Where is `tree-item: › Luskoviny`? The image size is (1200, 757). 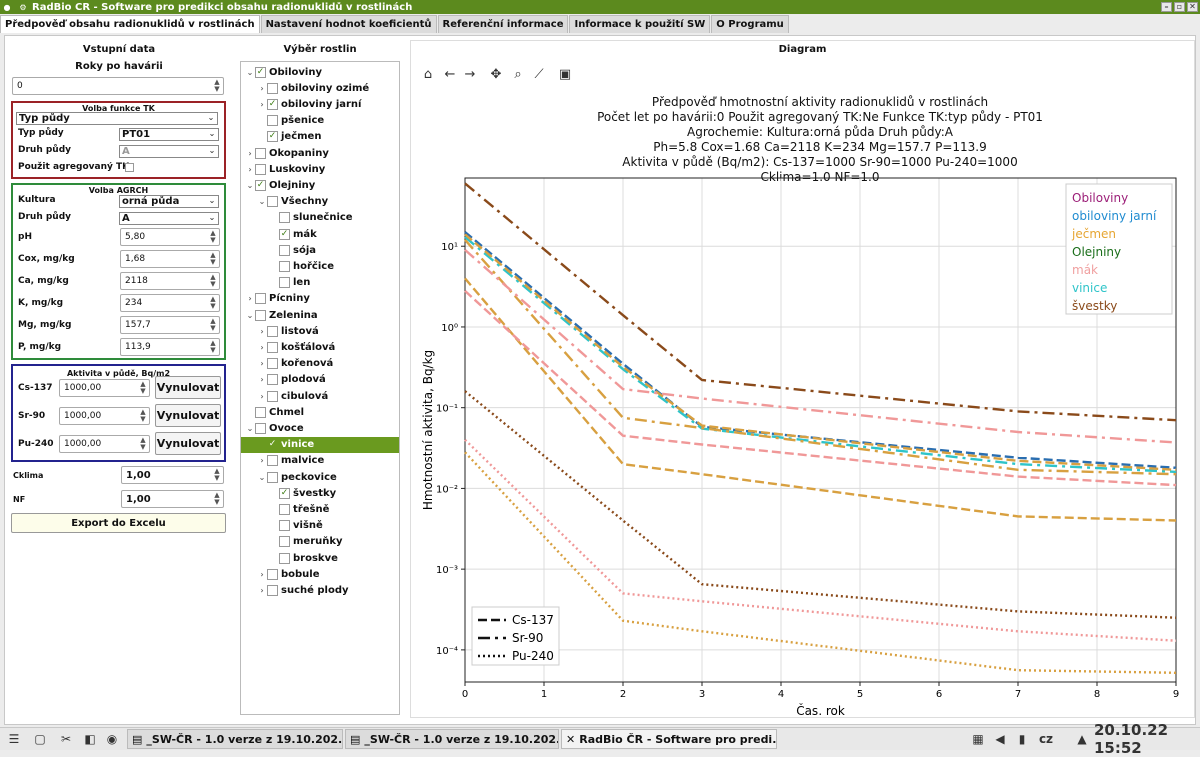
tree-item: › Luskoviny is located at coordinates (320, 169).